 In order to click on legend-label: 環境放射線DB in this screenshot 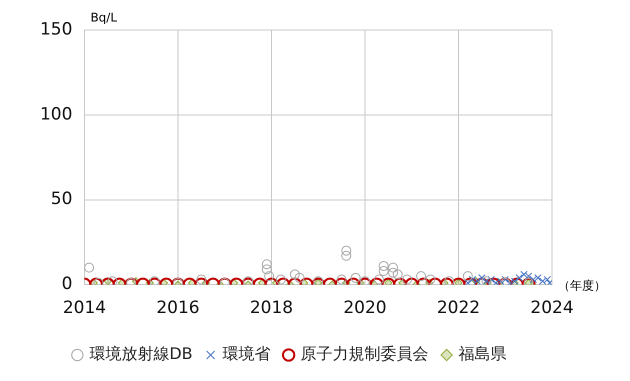, I will do `click(141, 354)`.